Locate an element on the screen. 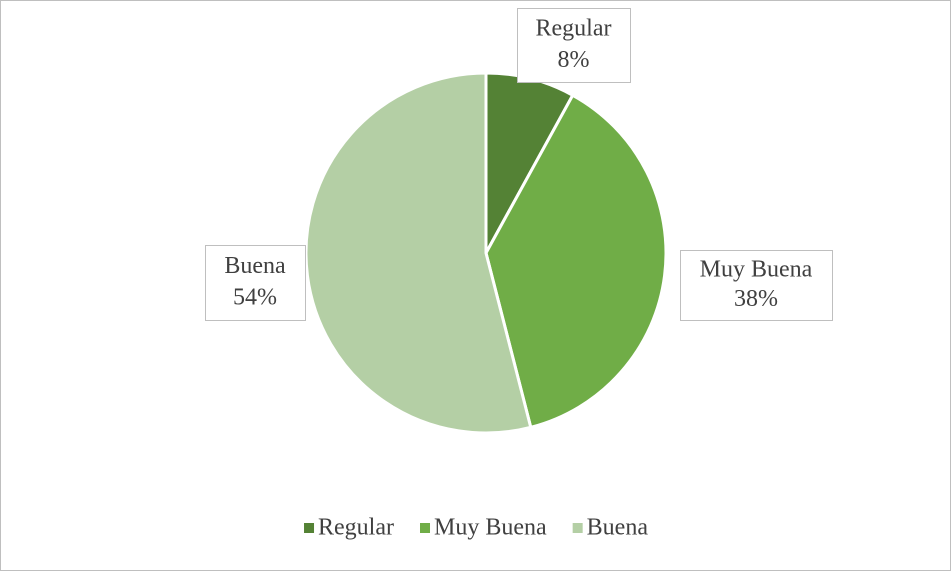 This screenshot has height=572, width=952. pie-slice is located at coordinates (576, 261).